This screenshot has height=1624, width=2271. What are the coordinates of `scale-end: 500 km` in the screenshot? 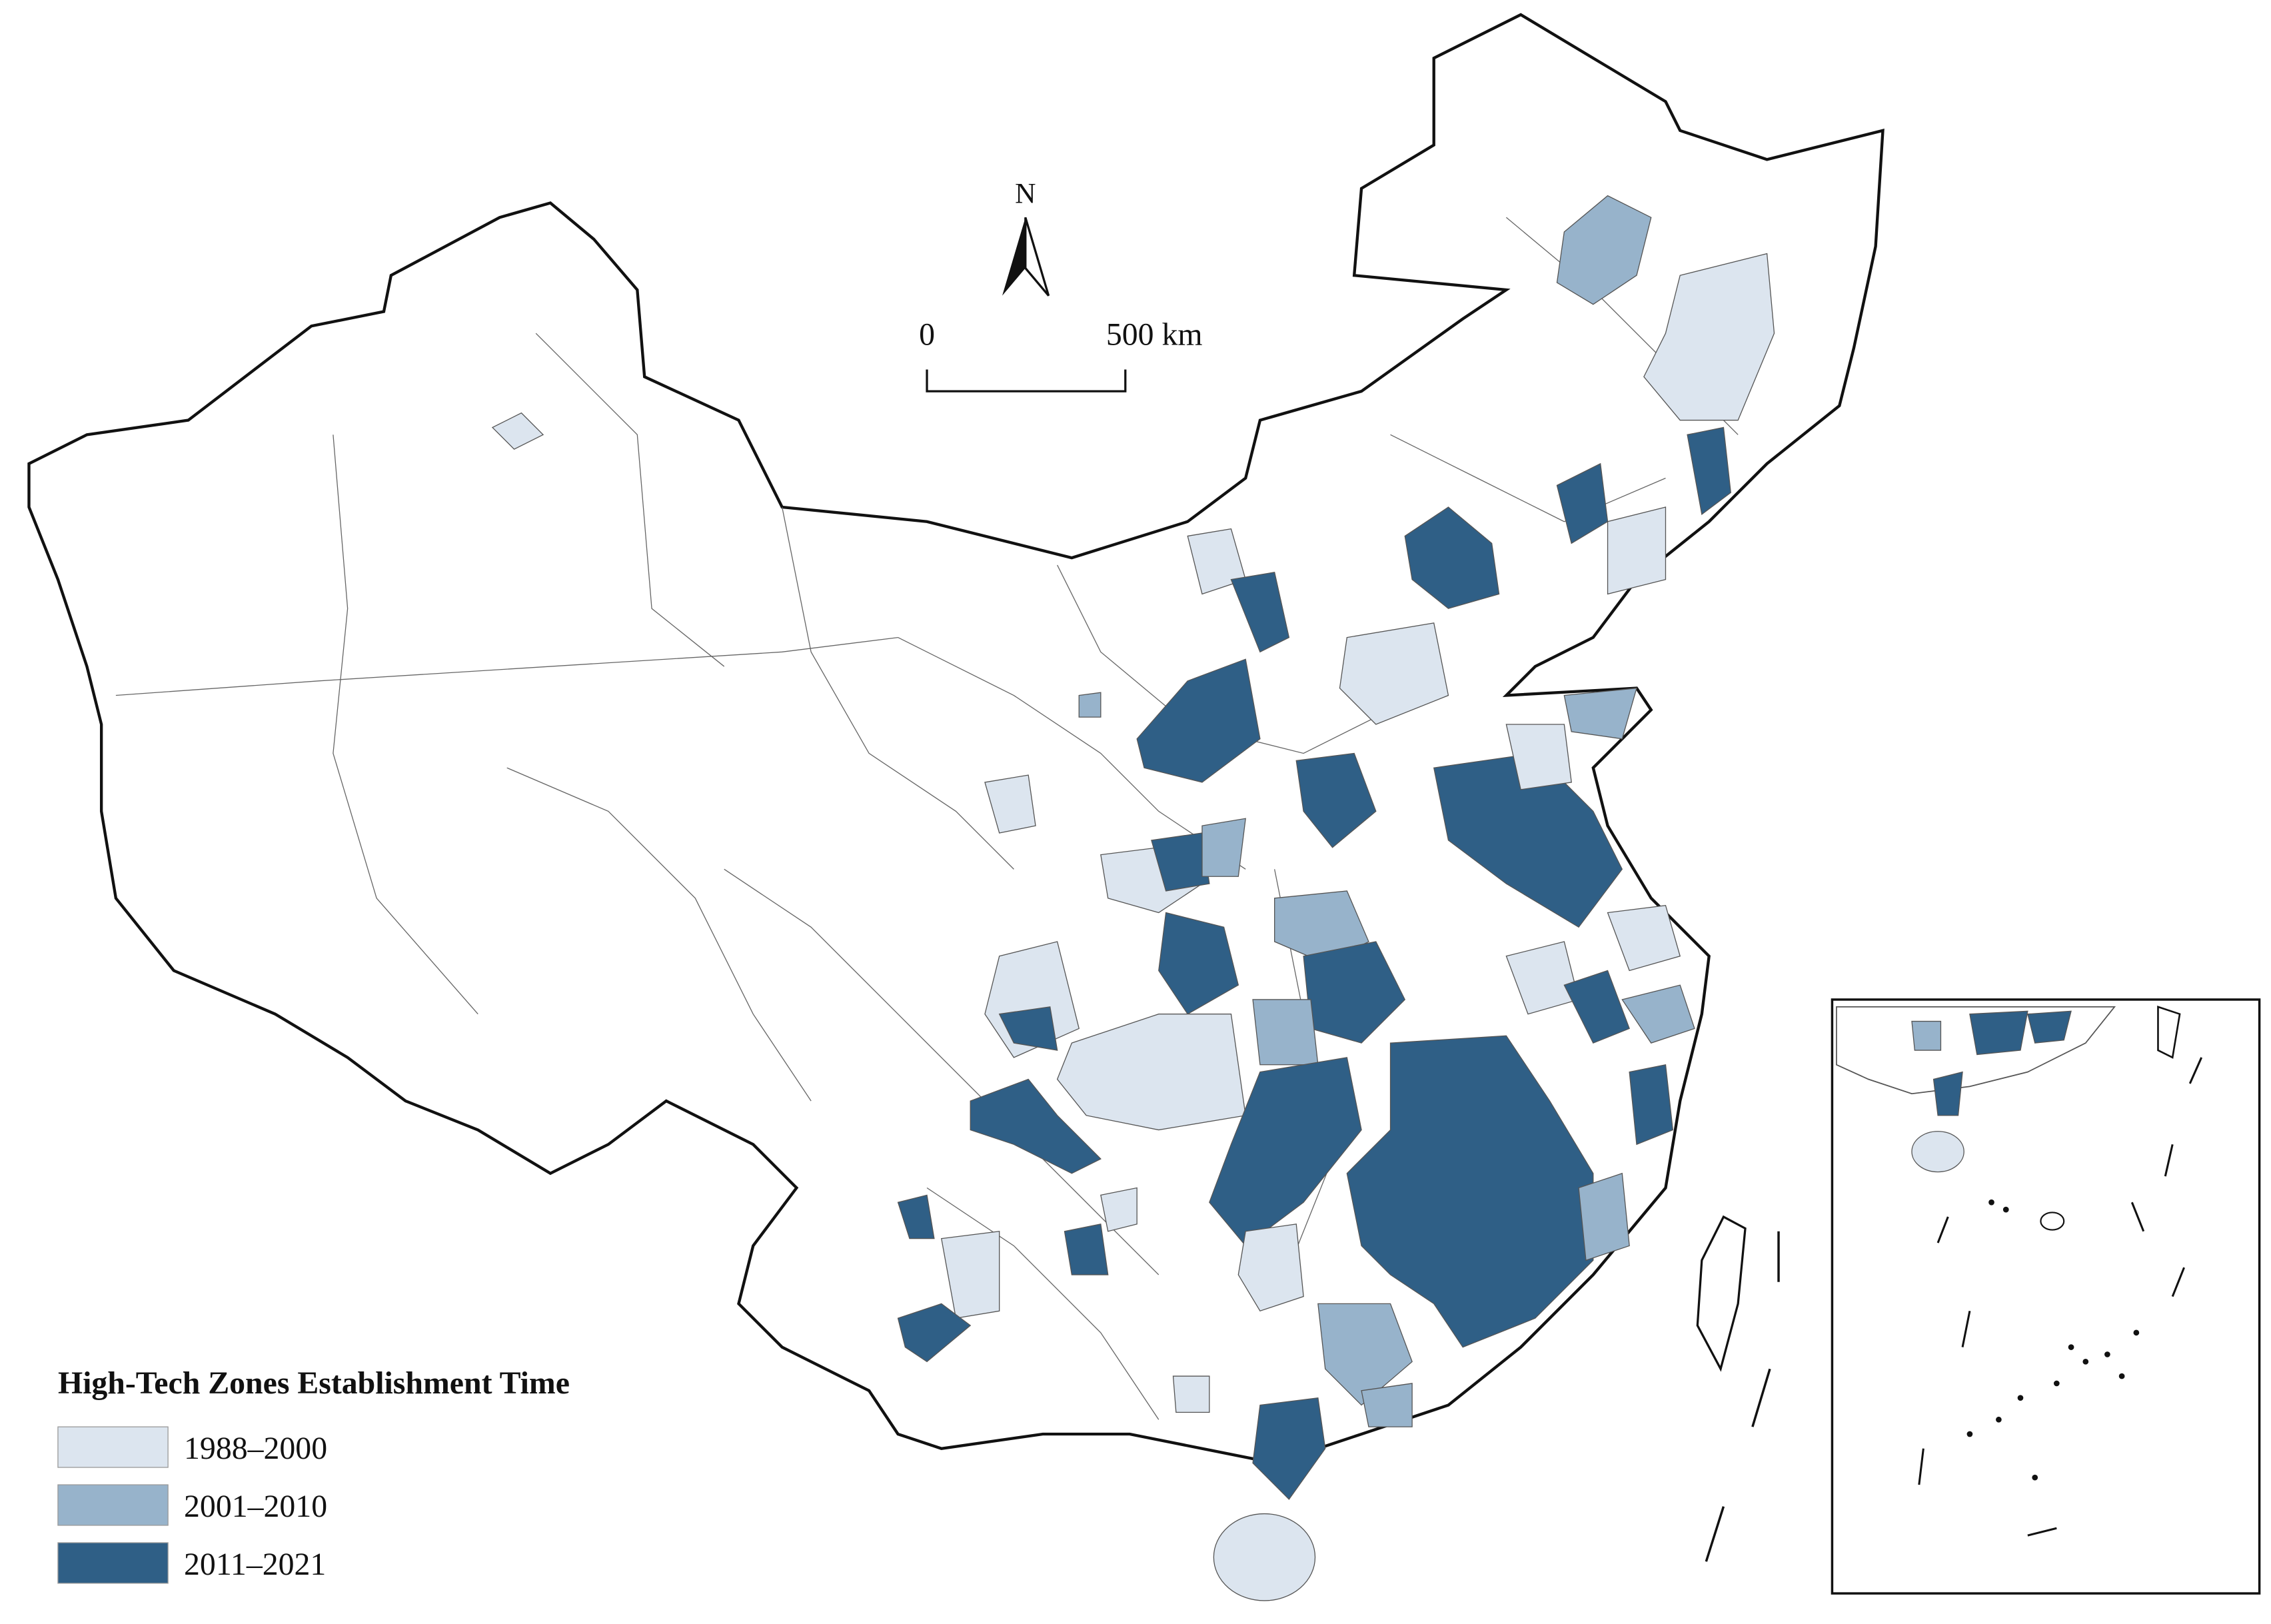 It's located at (1155, 335).